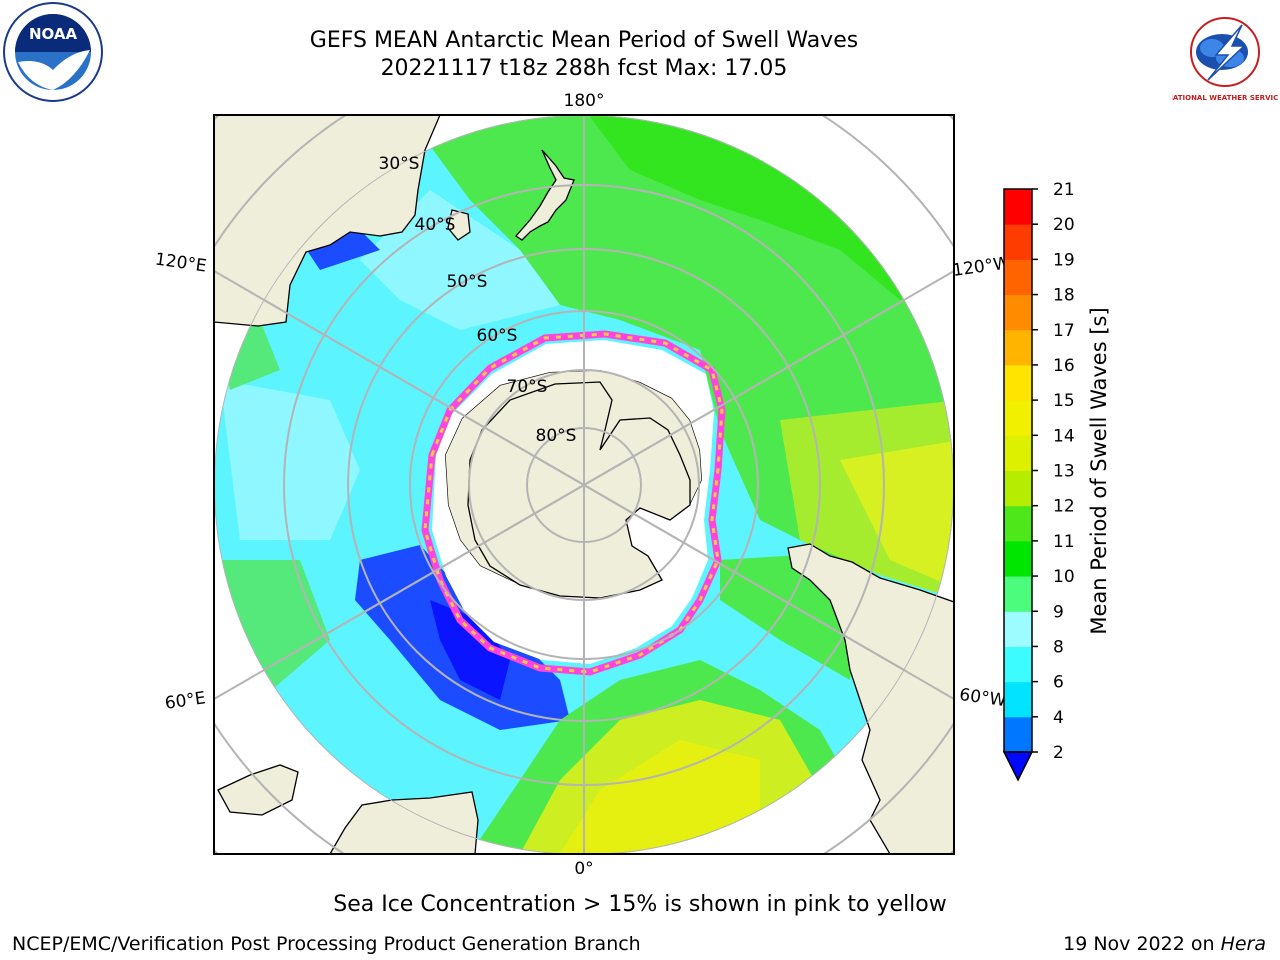 Image resolution: width=1280 pixels, height=960 pixels. What do you see at coordinates (1064, 296) in the screenshot?
I see `colorbar-tick-label: 18` at bounding box center [1064, 296].